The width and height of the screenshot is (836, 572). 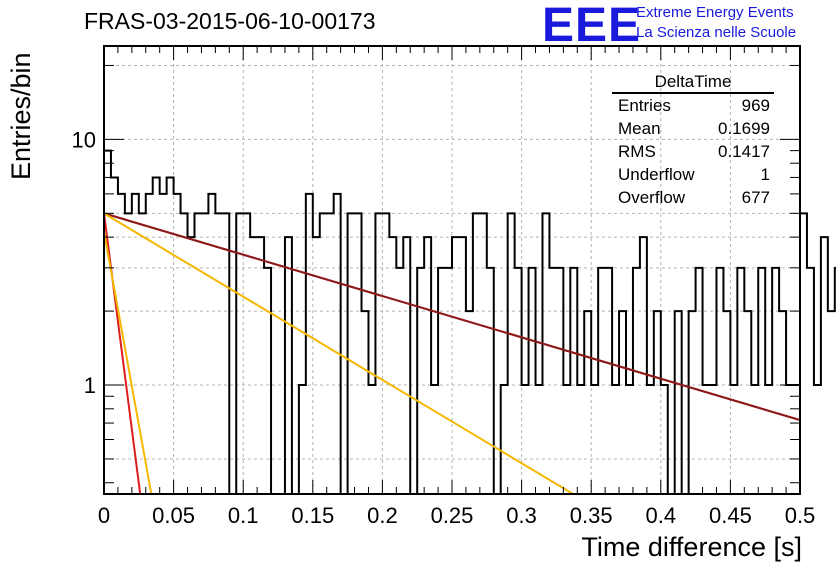 What do you see at coordinates (661, 515) in the screenshot?
I see `x-tick-label: 0.4` at bounding box center [661, 515].